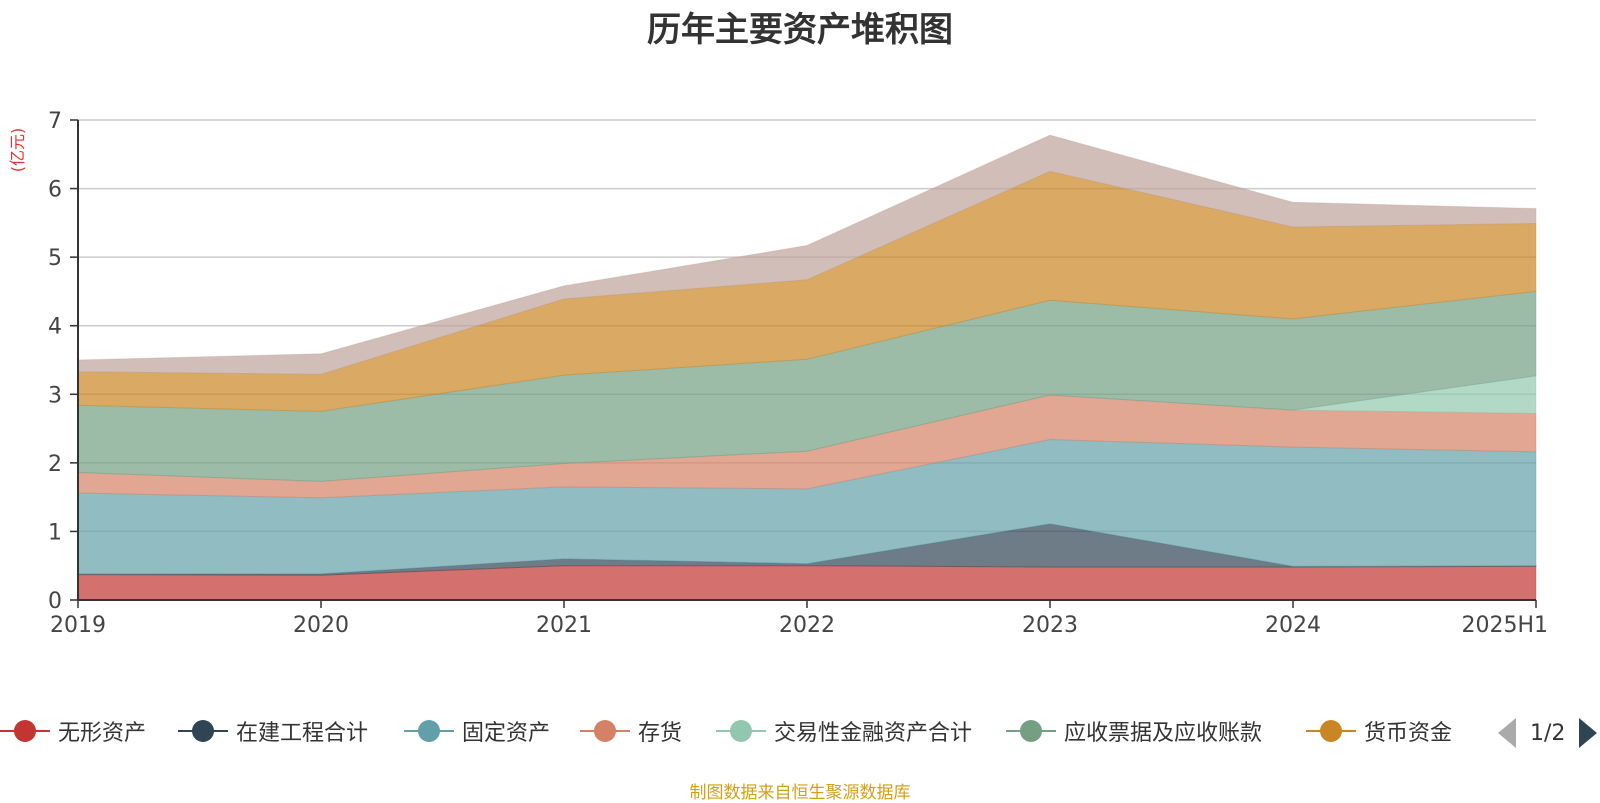 Image resolution: width=1600 pixels, height=803 pixels. What do you see at coordinates (55, 327) in the screenshot?
I see `y-tick-label: 4` at bounding box center [55, 327].